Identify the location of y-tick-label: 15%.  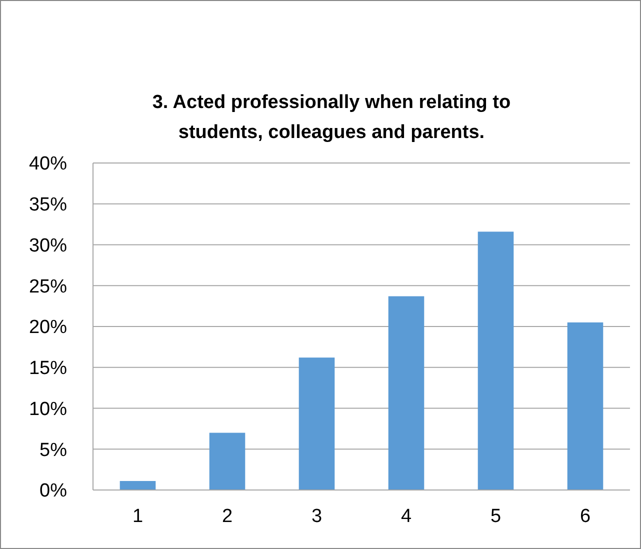
(48, 369).